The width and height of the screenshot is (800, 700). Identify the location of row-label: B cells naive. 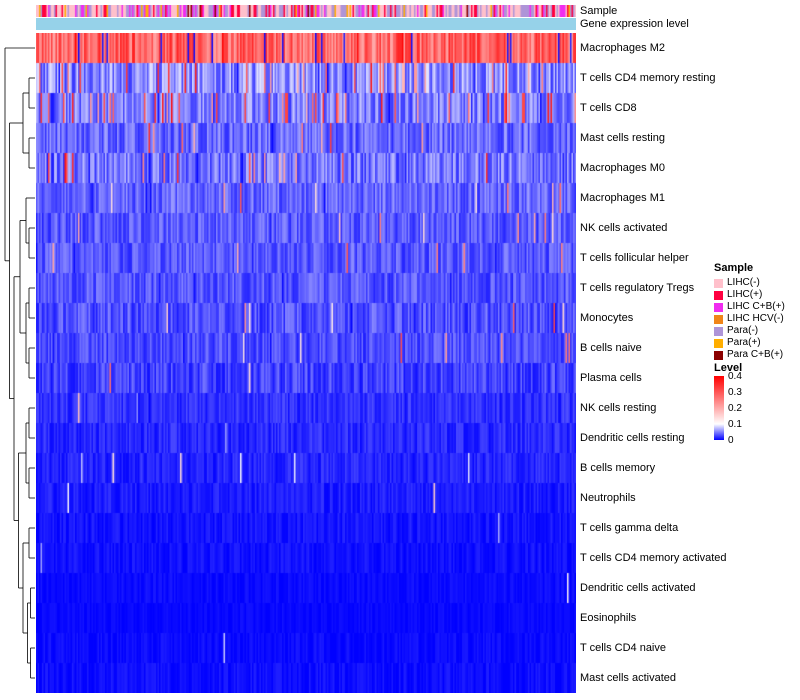
(611, 348).